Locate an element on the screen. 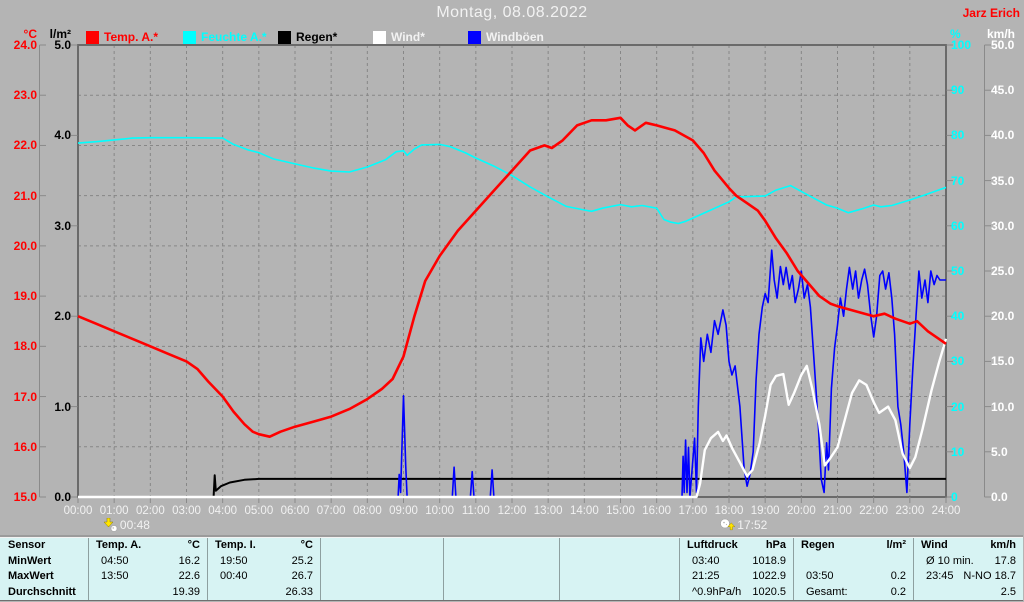 Image resolution: width=1024 pixels, height=602 pixels. table-column-header: Regen l/m² is located at coordinates (853, 546).